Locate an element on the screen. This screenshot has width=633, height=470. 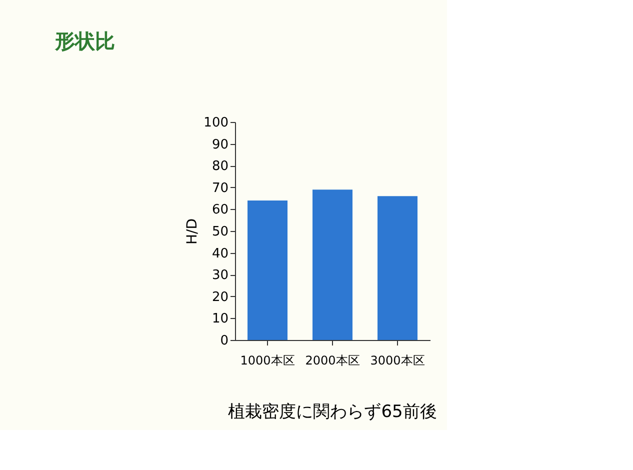
y-tick-label: 30 is located at coordinates (220, 276).